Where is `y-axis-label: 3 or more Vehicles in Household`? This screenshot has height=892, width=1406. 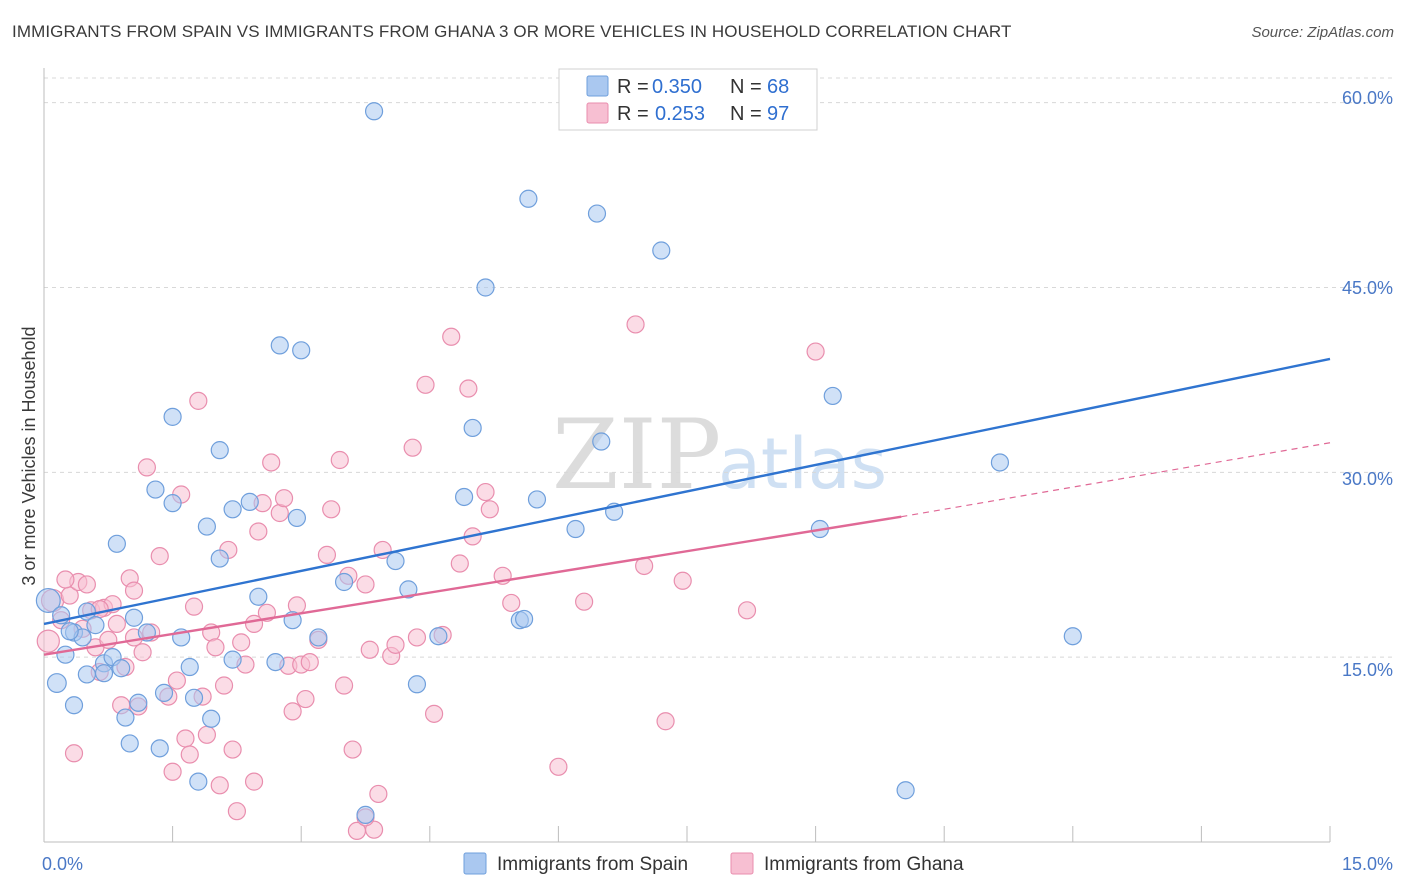
y-axis-label: 3 or more Vehicles in Household is located at coordinates (29, 455).